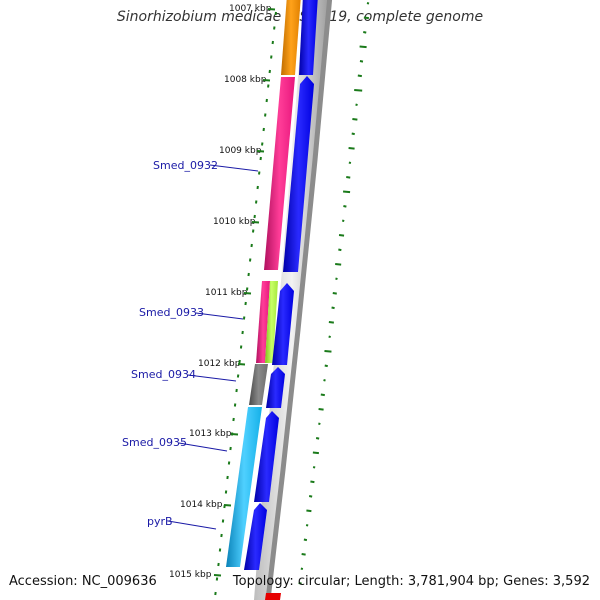  I want to click on tick-label: 1011 kbp, so click(226, 293).